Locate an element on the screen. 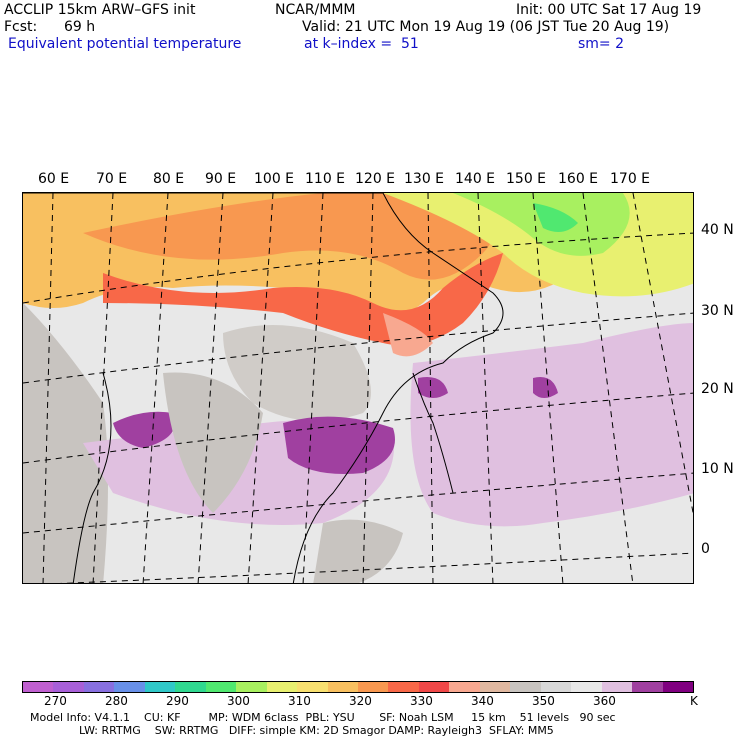 This screenshot has width=740, height=740. lon-label: 110 E is located at coordinates (325, 179).